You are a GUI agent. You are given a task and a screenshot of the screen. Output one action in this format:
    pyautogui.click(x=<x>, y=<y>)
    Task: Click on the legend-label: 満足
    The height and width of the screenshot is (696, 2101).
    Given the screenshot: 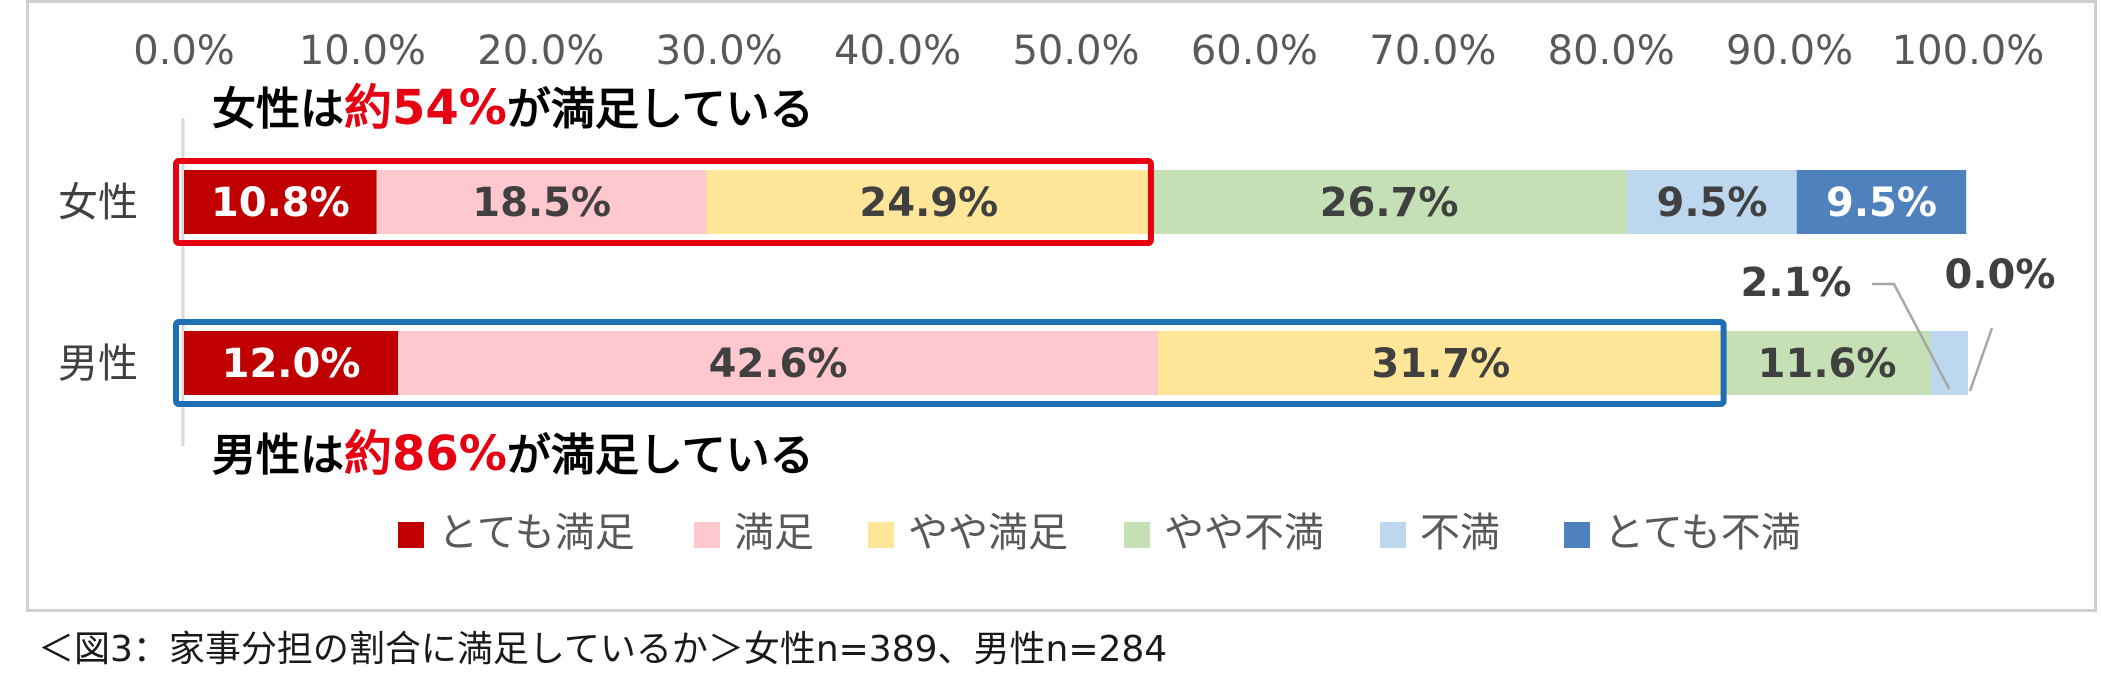 What is the action you would take?
    pyautogui.click(x=774, y=533)
    